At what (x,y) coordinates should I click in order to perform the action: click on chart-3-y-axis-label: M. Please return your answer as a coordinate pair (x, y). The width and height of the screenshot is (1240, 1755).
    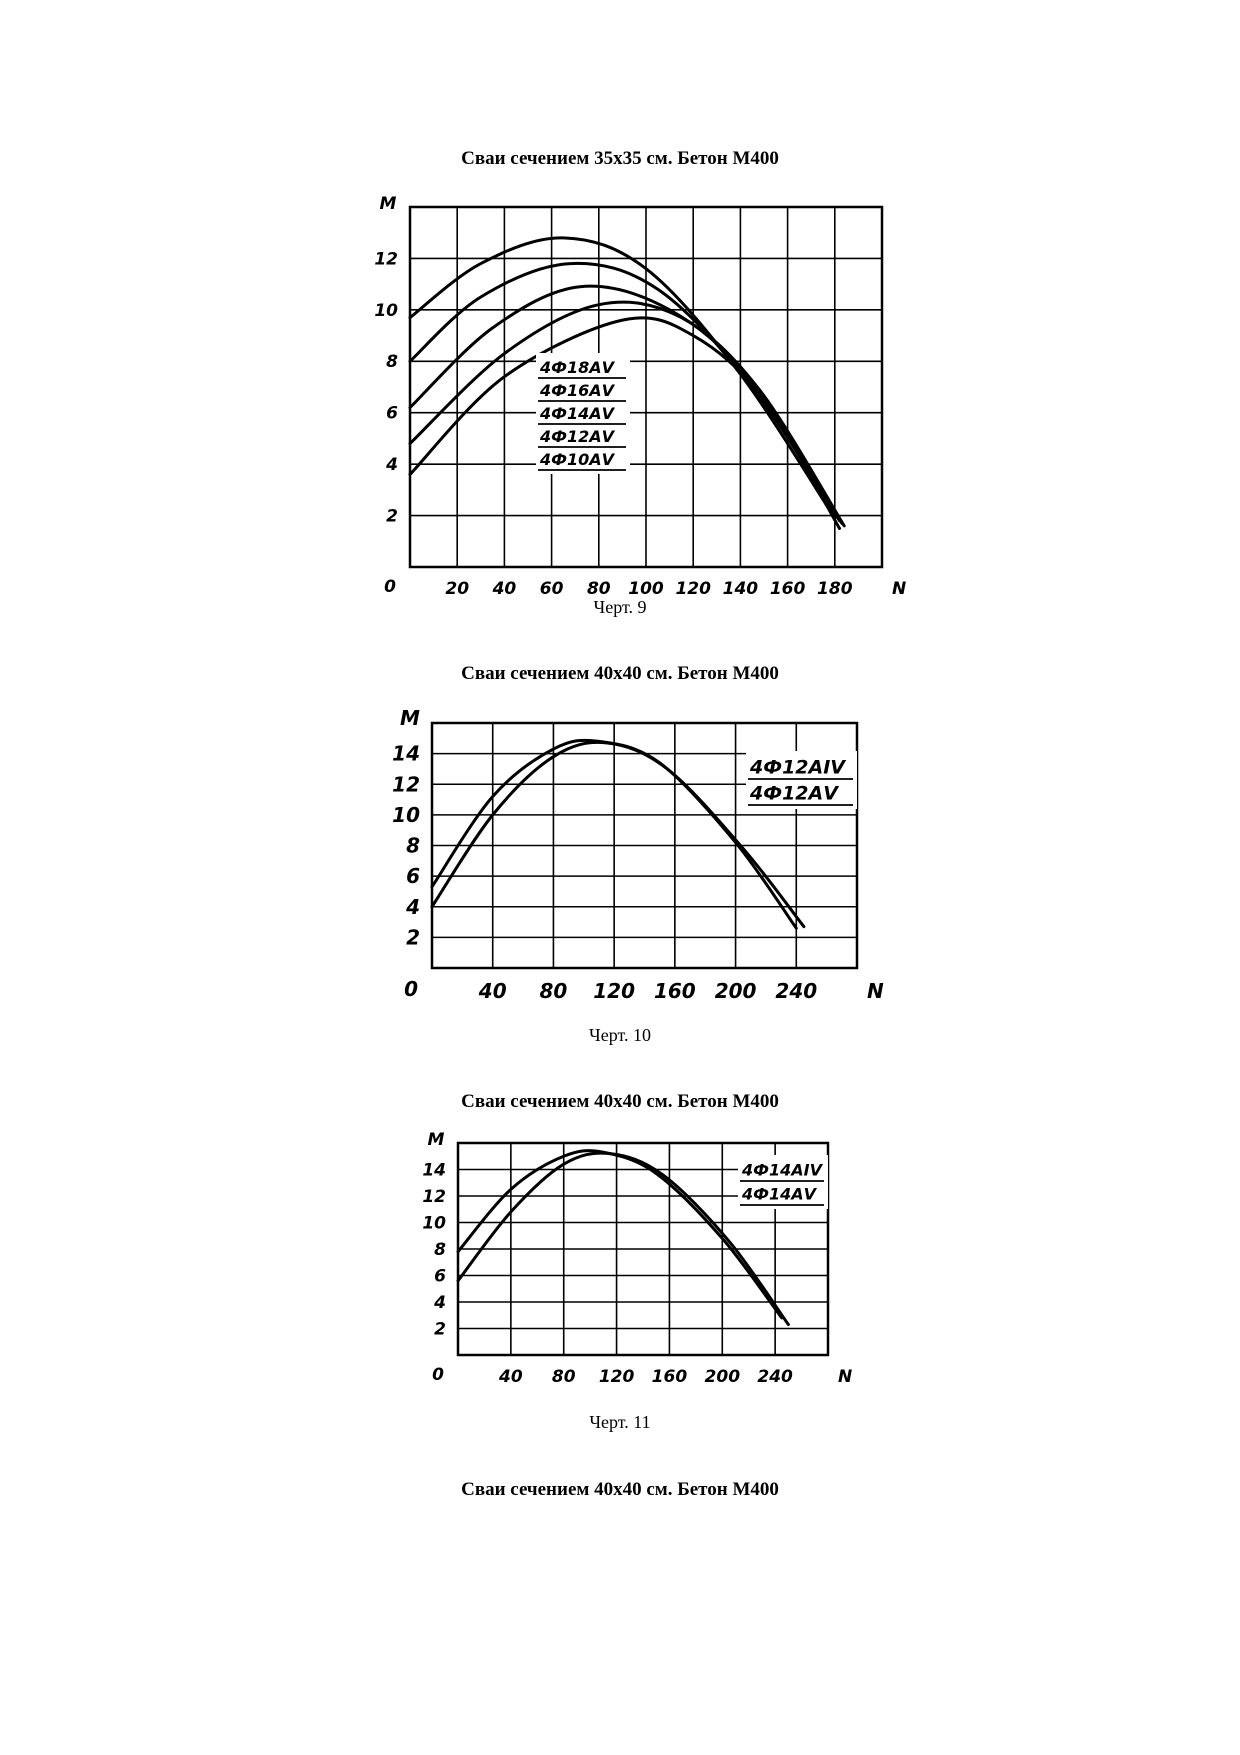
    Looking at the image, I should click on (436, 1140).